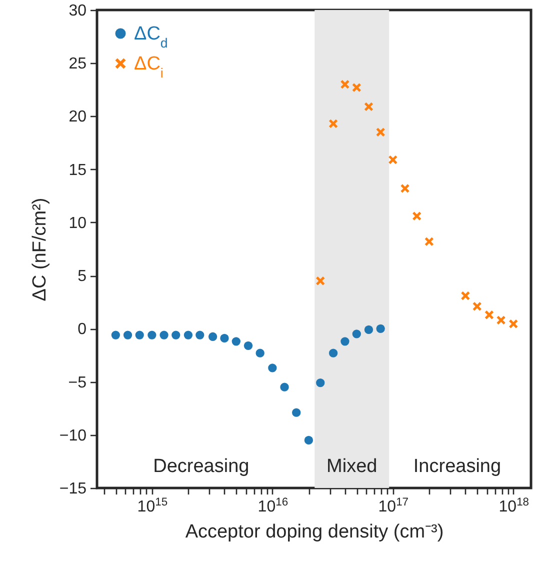 The image size is (533, 563). Describe the element at coordinates (77, 64) in the screenshot. I see `y-tick-label: 25` at that location.